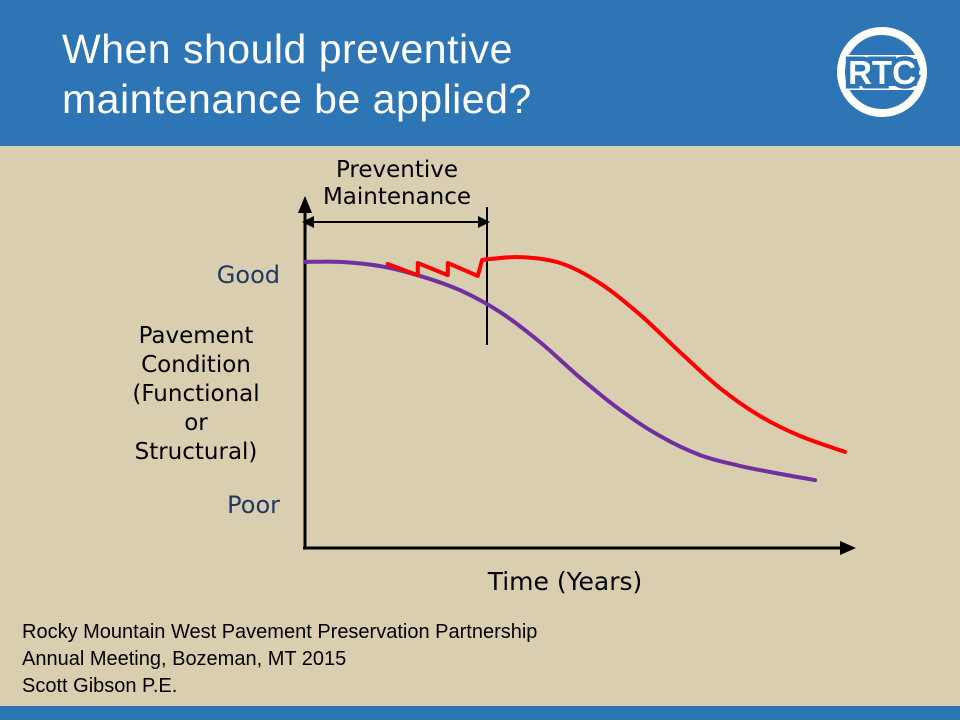 The image size is (960, 720). What do you see at coordinates (100, 686) in the screenshot?
I see `footer-line-3: Scott Gibson P.E.` at bounding box center [100, 686].